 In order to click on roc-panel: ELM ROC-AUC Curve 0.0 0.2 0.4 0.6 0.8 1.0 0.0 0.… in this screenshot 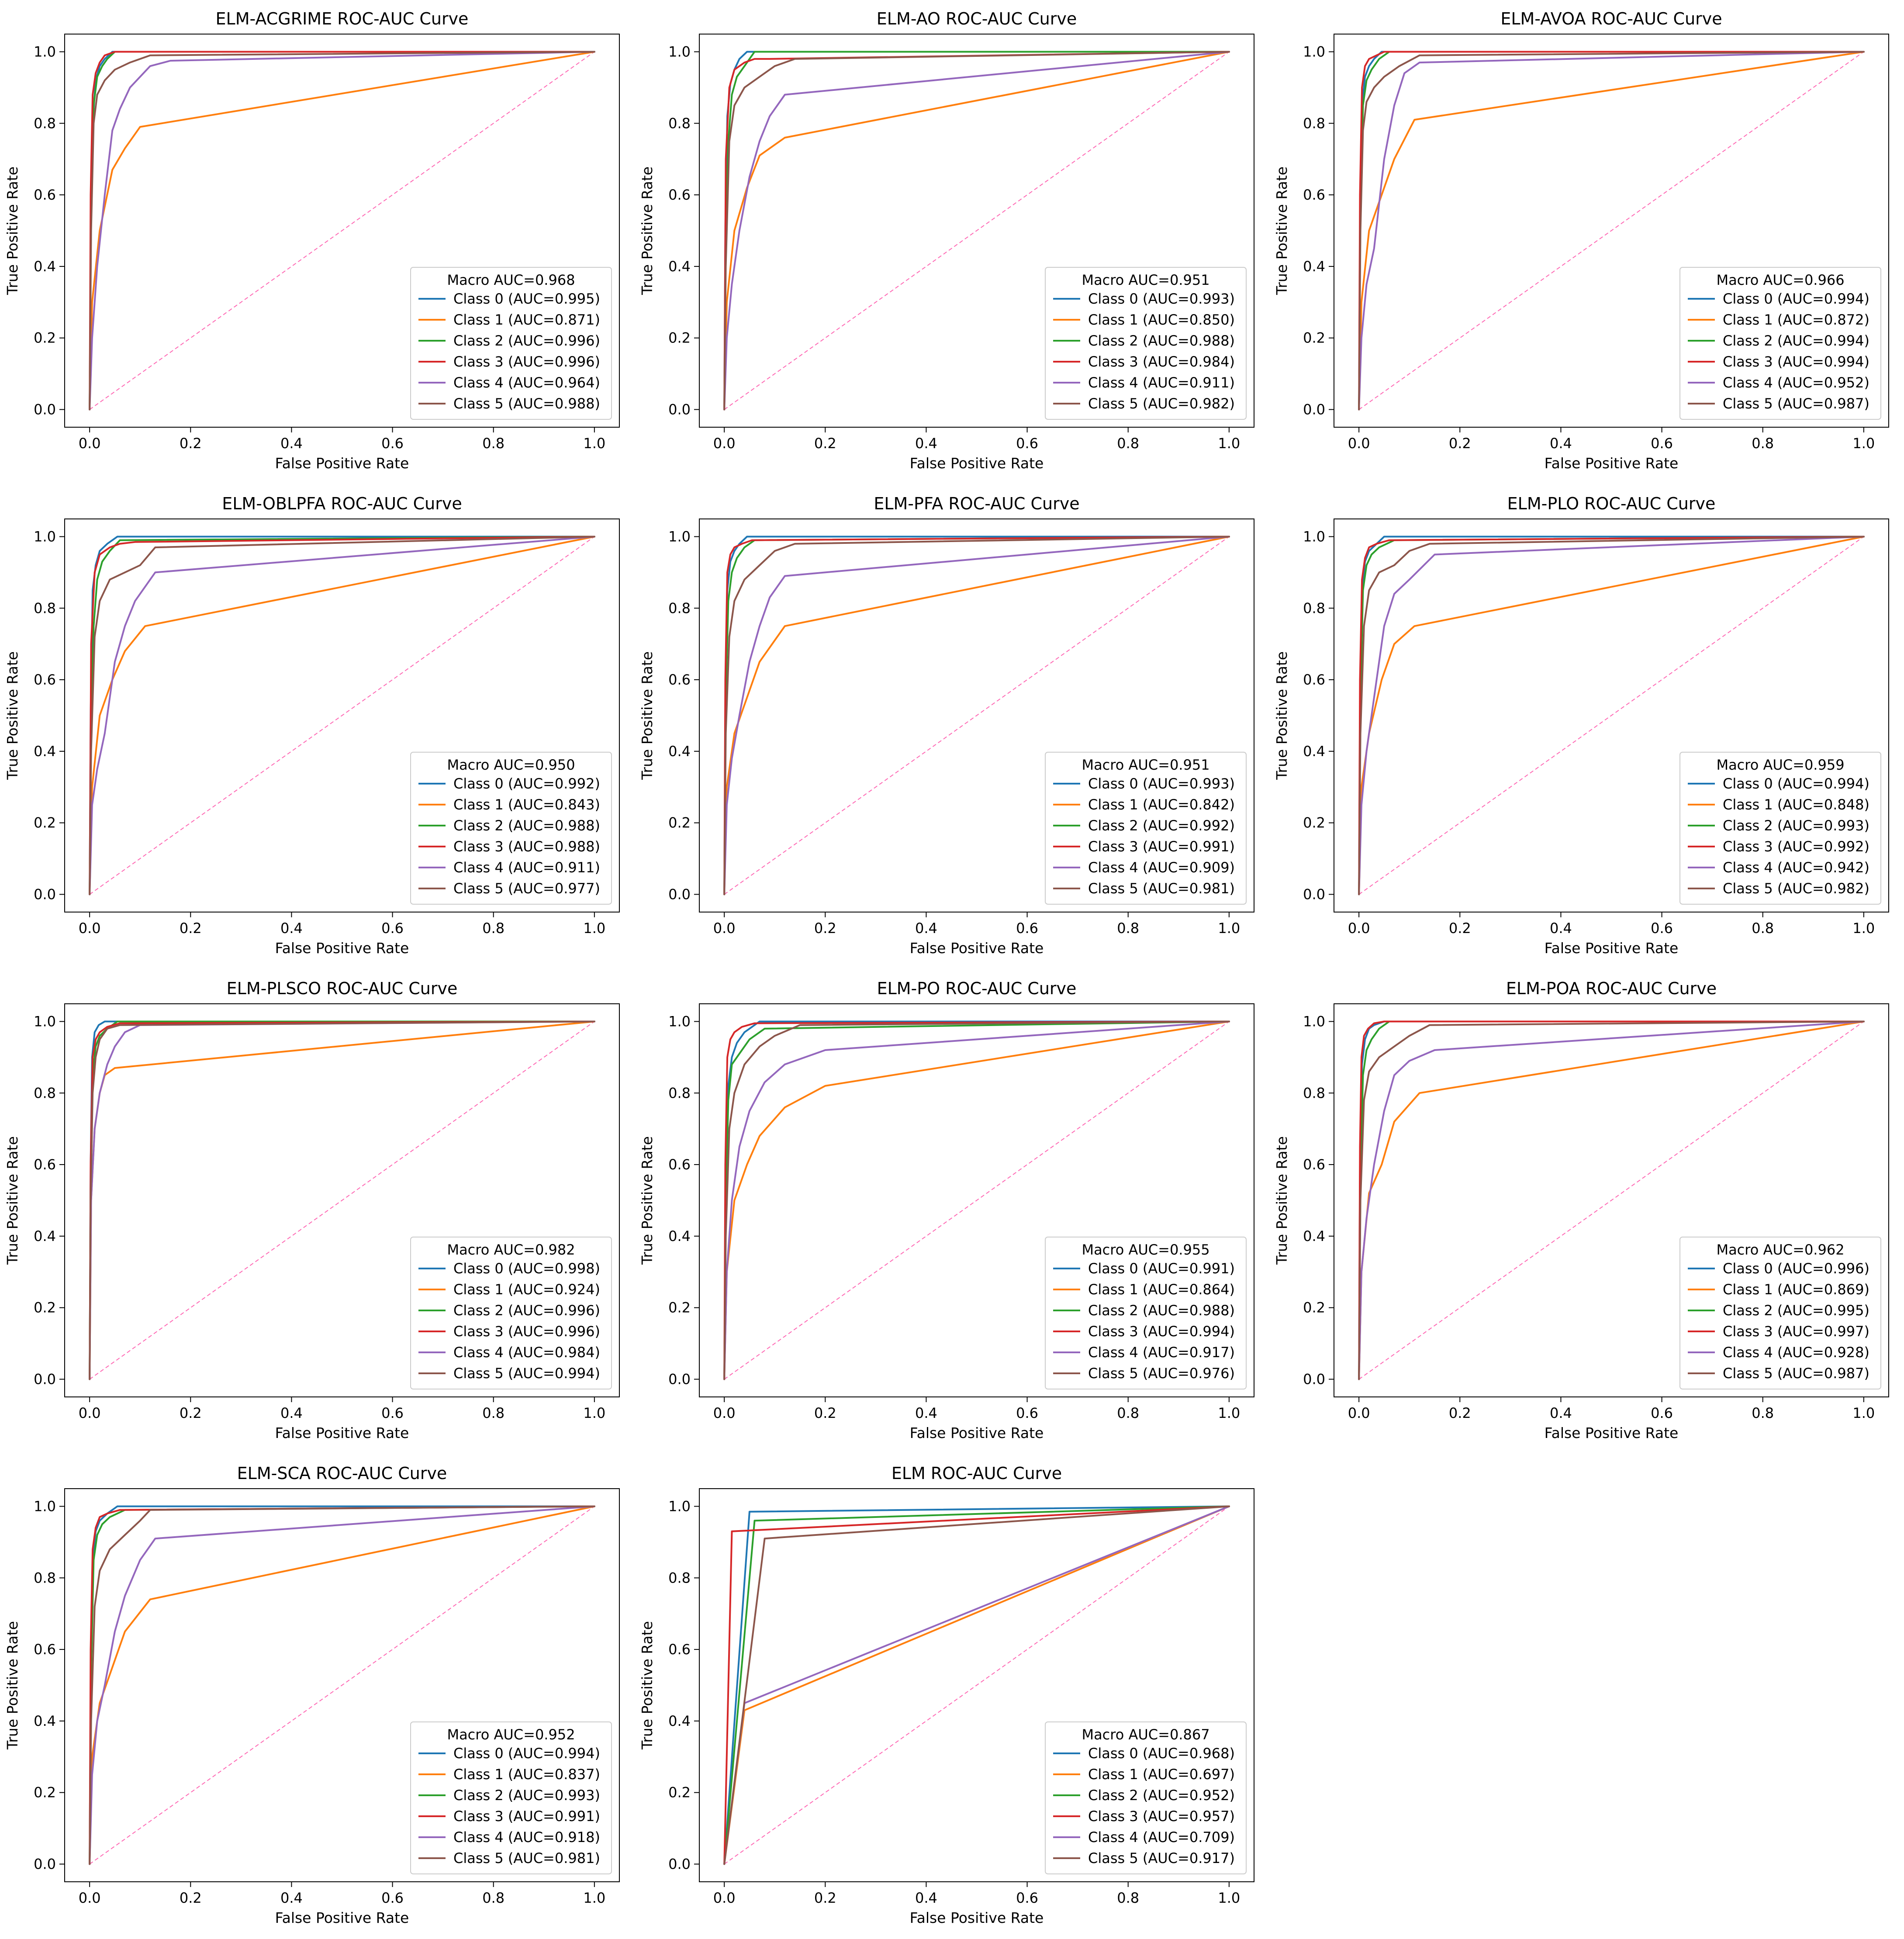, I will do `click(952, 1697)`.